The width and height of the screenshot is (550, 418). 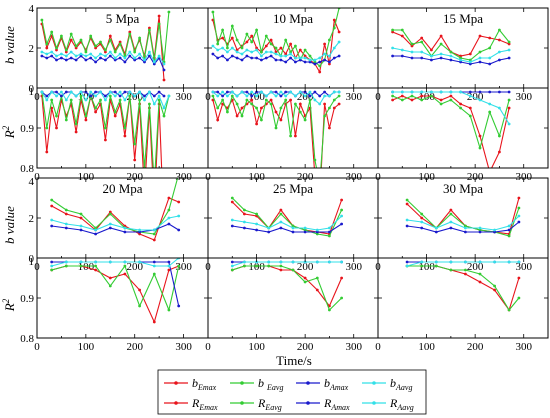 What do you see at coordinates (76, 132) in the screenshot?
I see `chart-5-mpa-r2-r-emax-point` at bounding box center [76, 132].